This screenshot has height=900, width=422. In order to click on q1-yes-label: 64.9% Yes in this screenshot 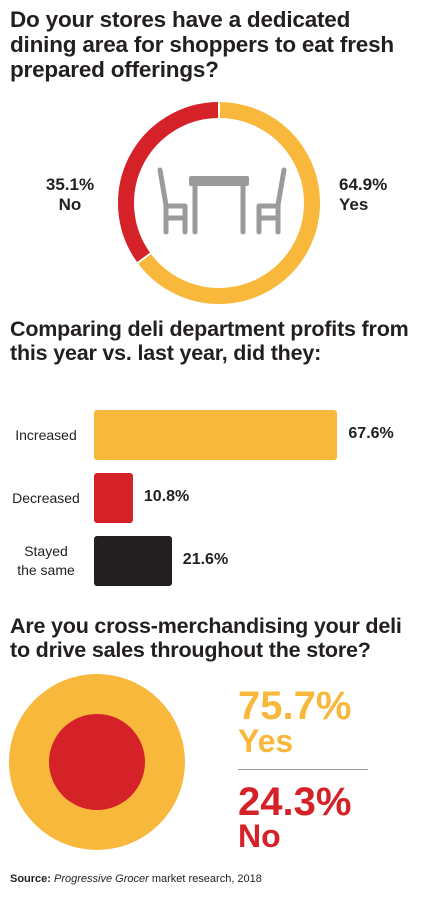, I will do `click(374, 195)`.